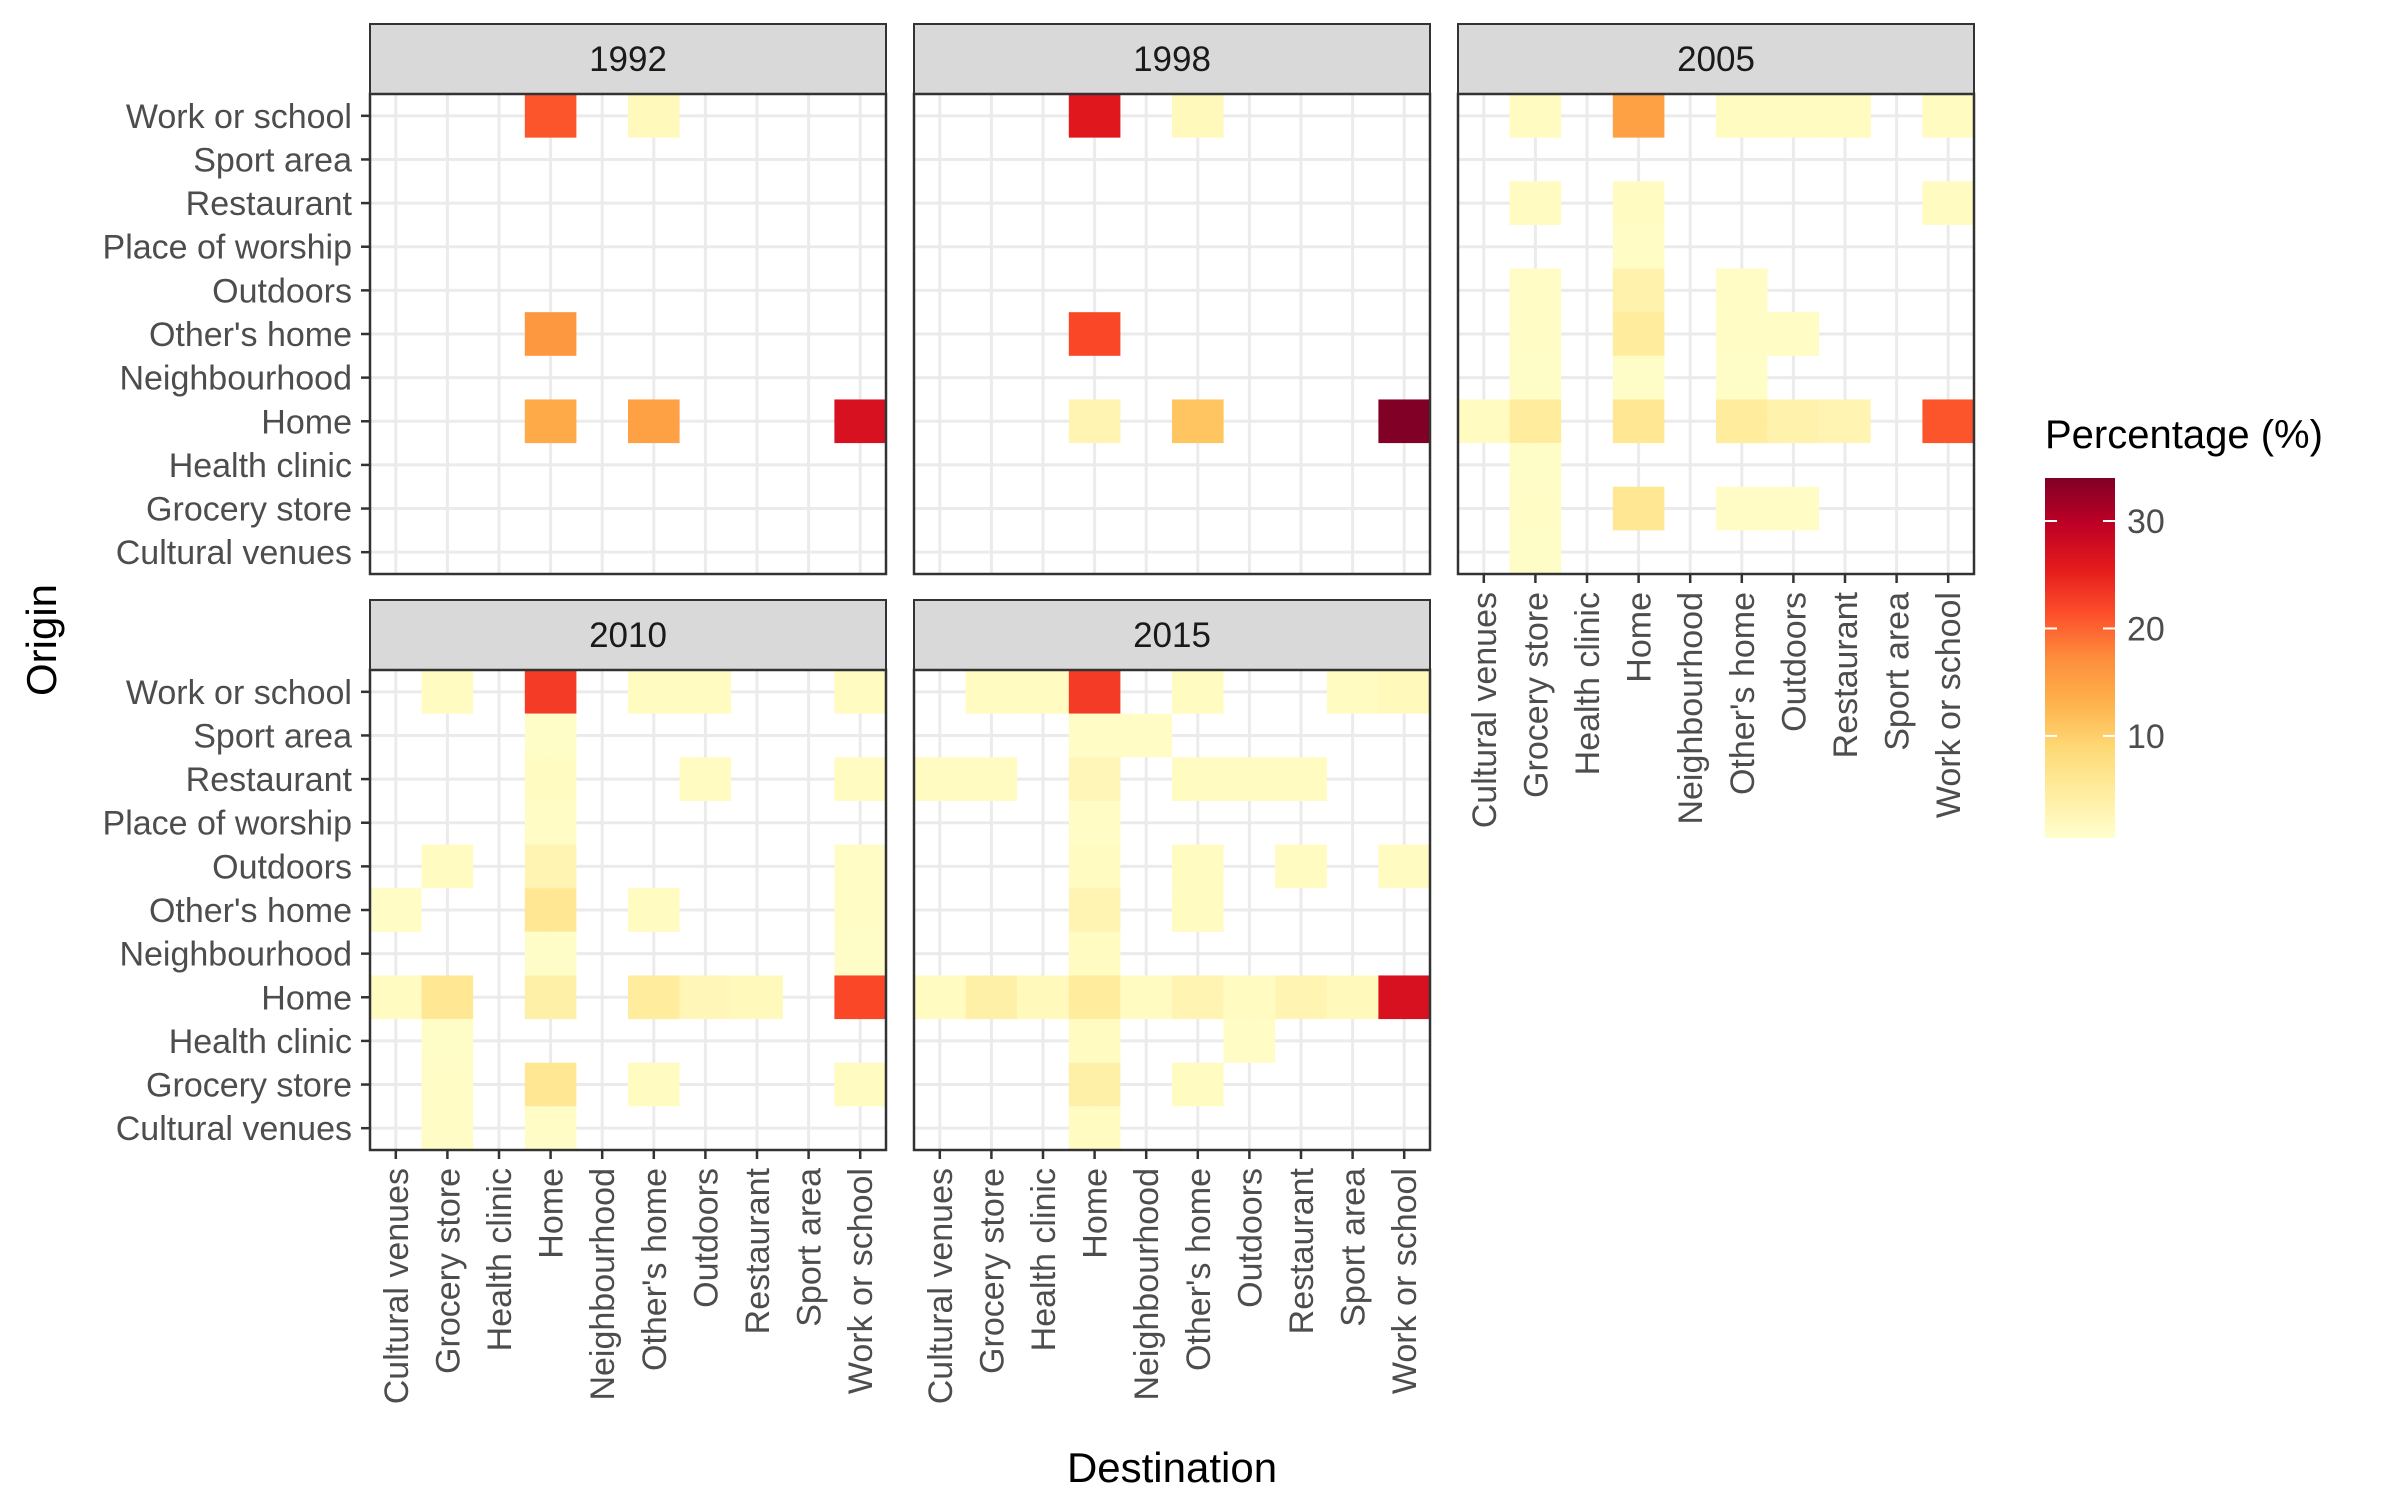 The image size is (2400, 1500). I want to click on heatmap-tile-cultural-venues-to-home, so click(550, 1128).